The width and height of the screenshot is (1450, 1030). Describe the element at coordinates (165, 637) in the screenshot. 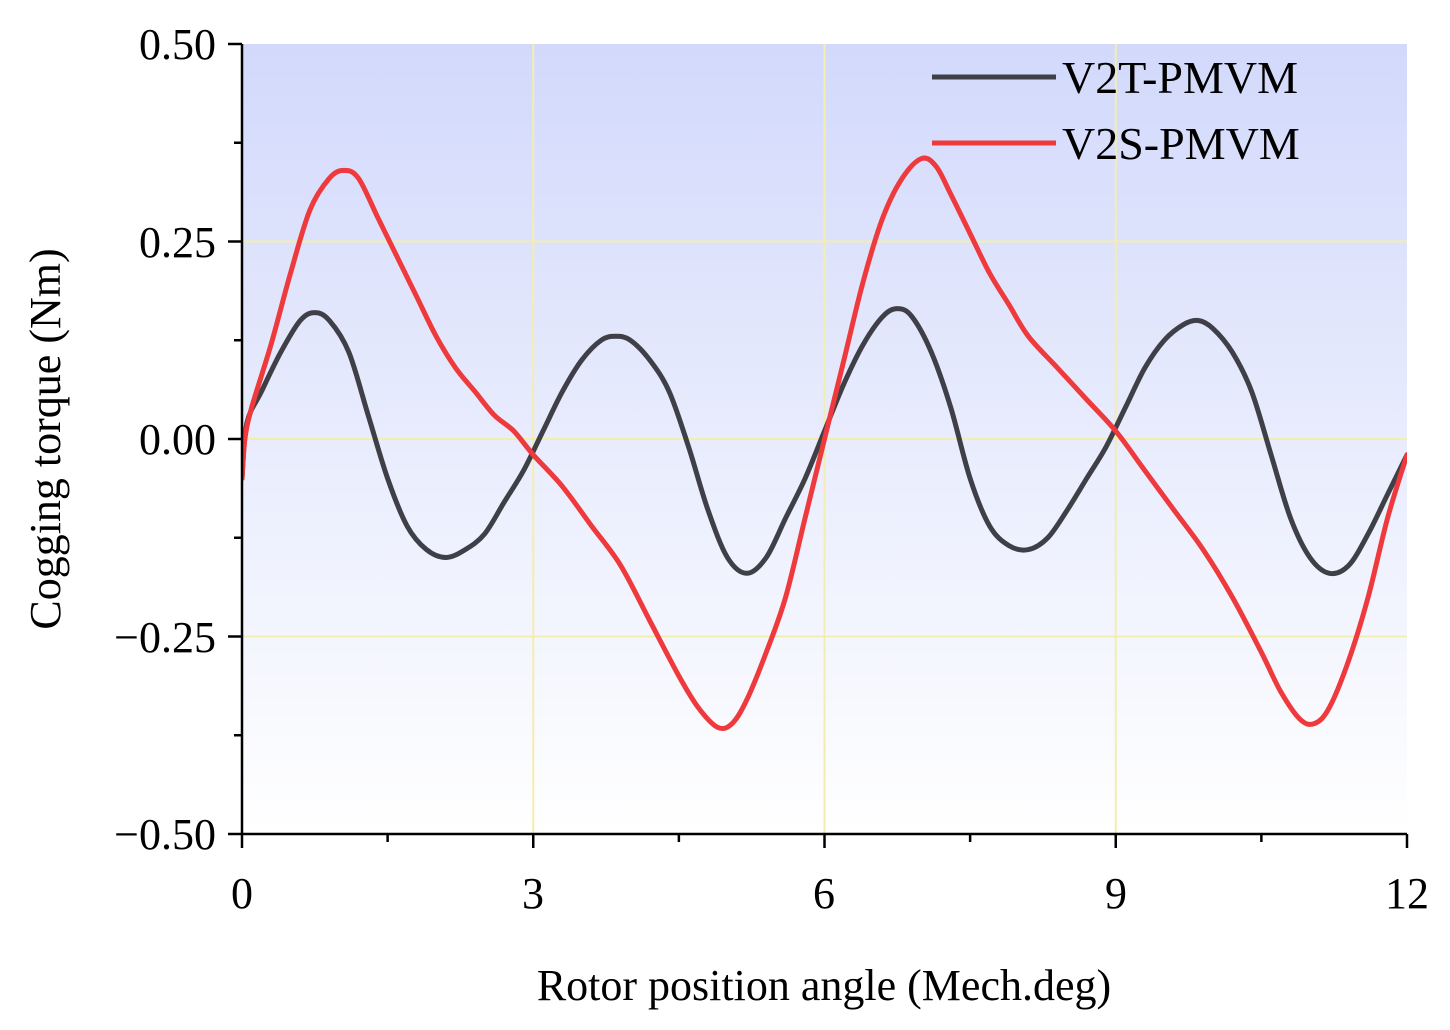

I see `y-tick-label: −0.25` at that location.